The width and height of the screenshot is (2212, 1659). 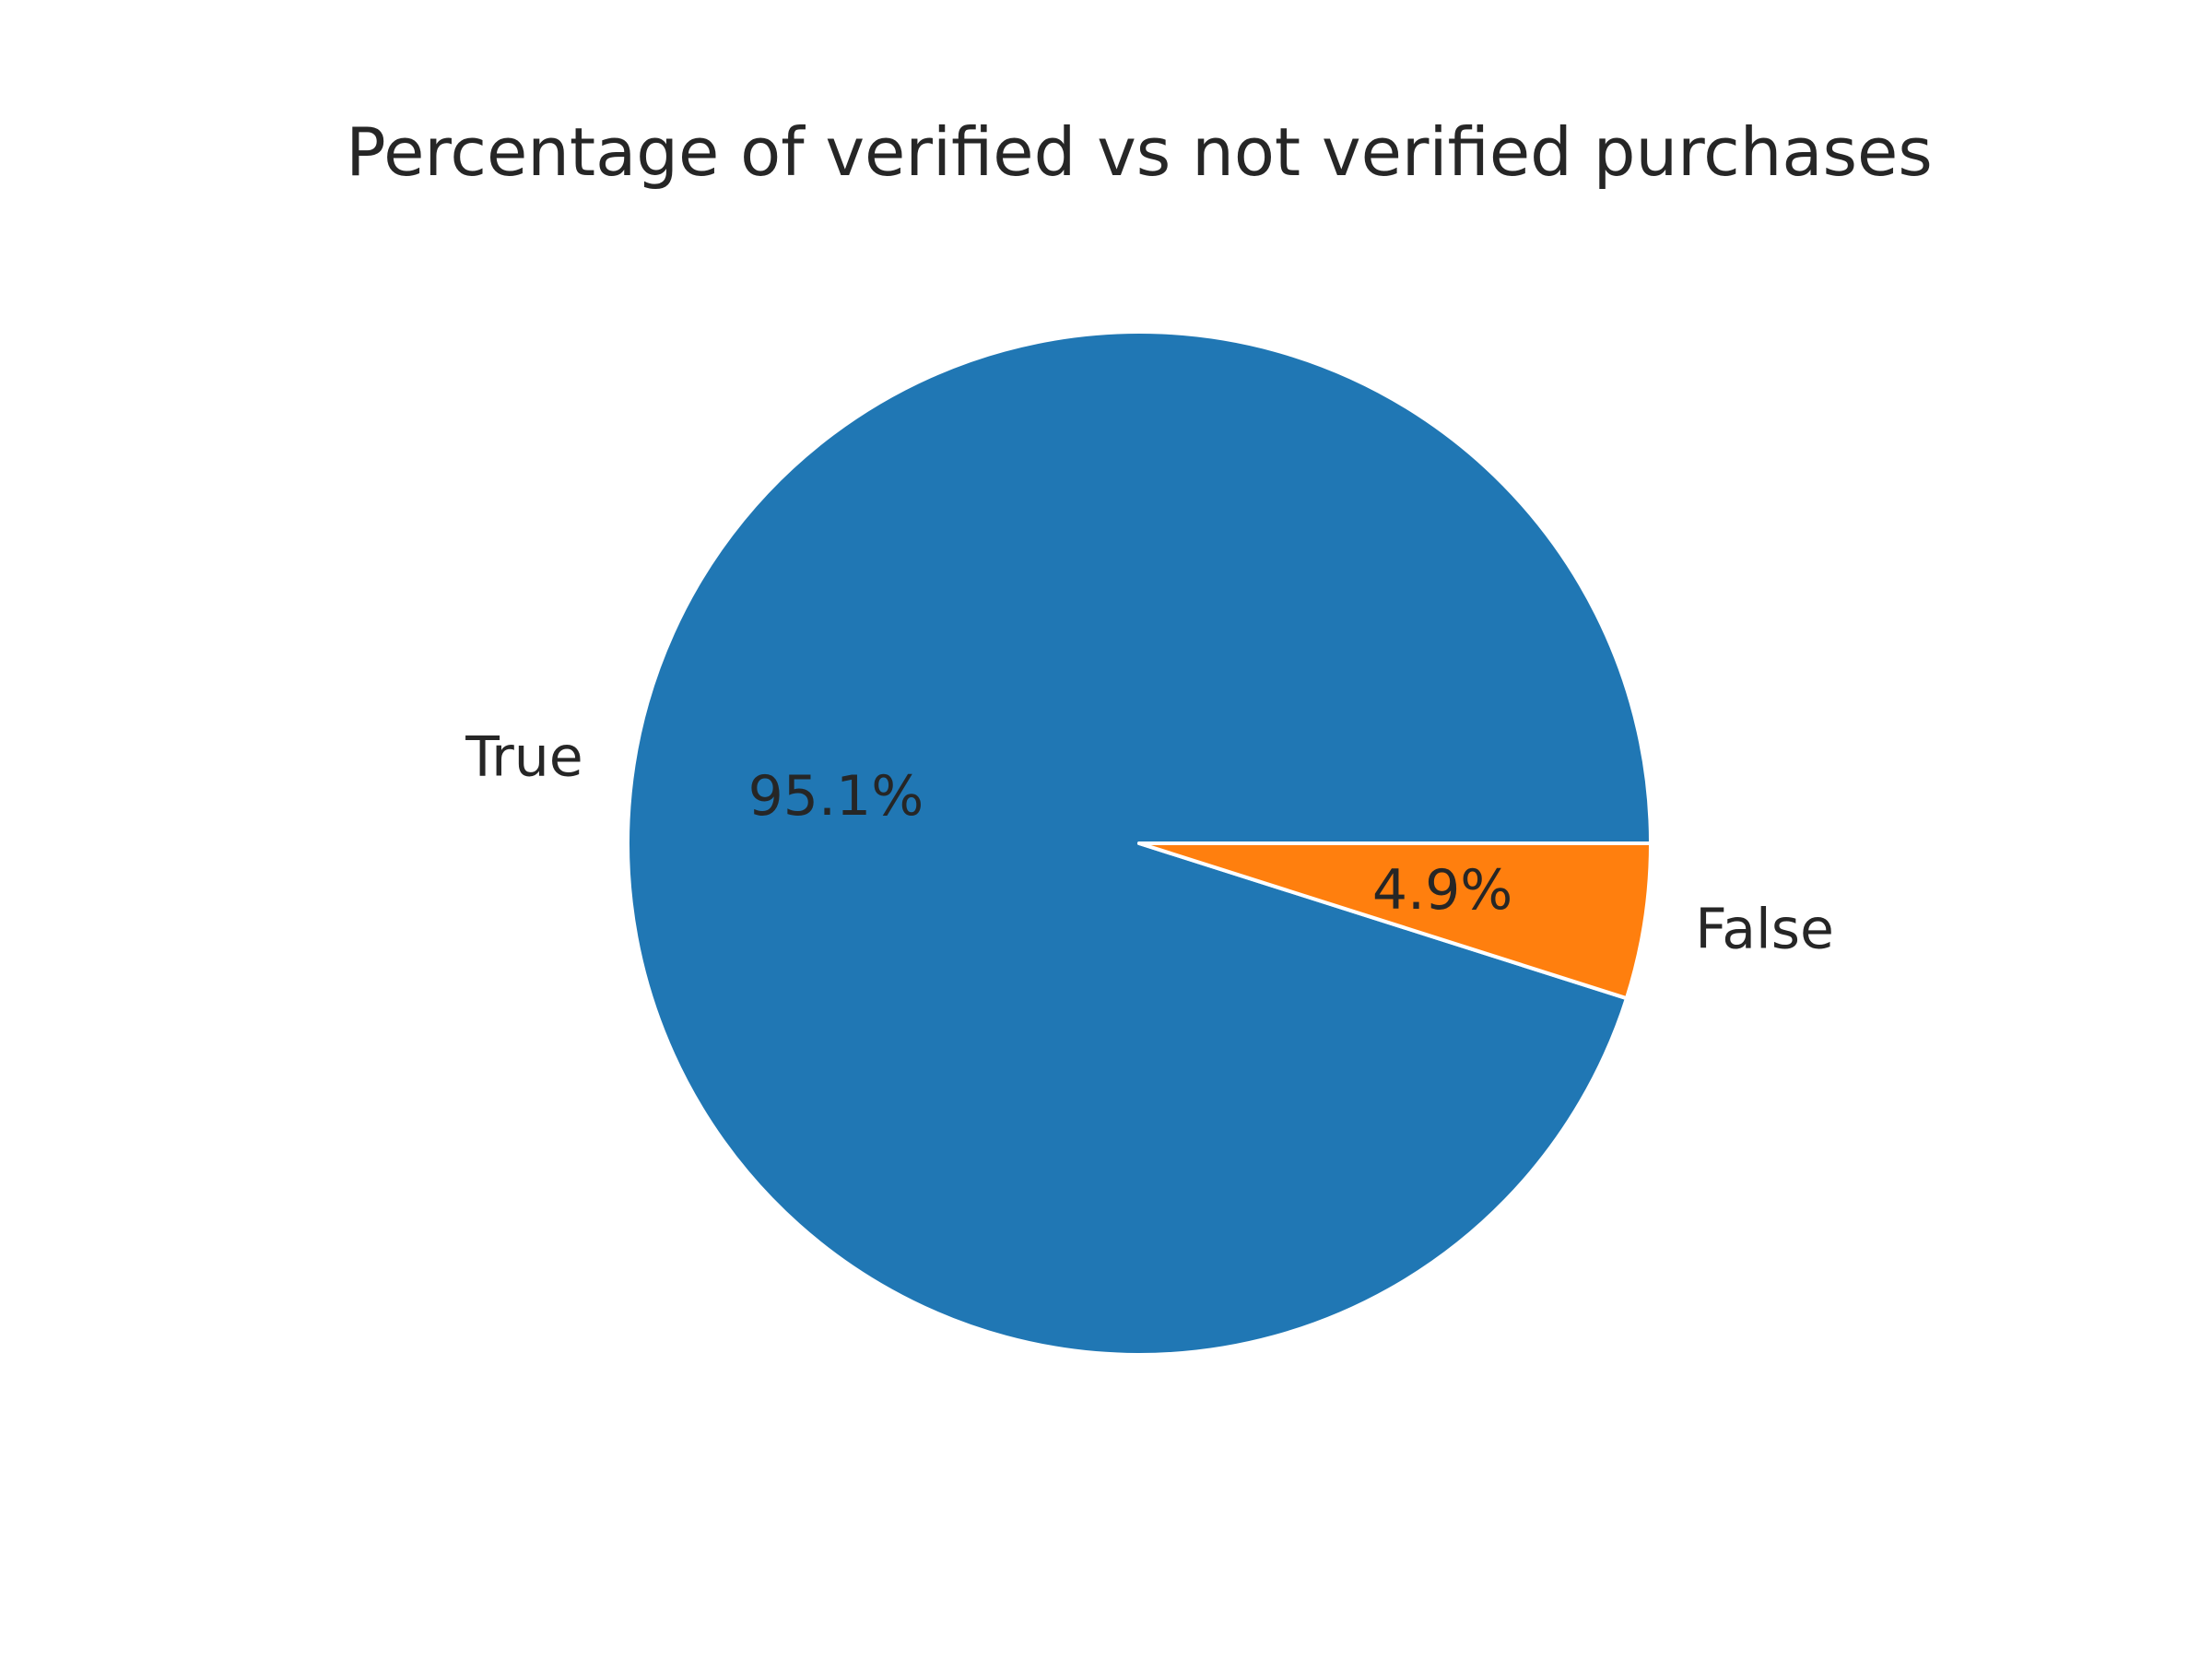 What do you see at coordinates (523, 756) in the screenshot?
I see `slice-label-true: True` at bounding box center [523, 756].